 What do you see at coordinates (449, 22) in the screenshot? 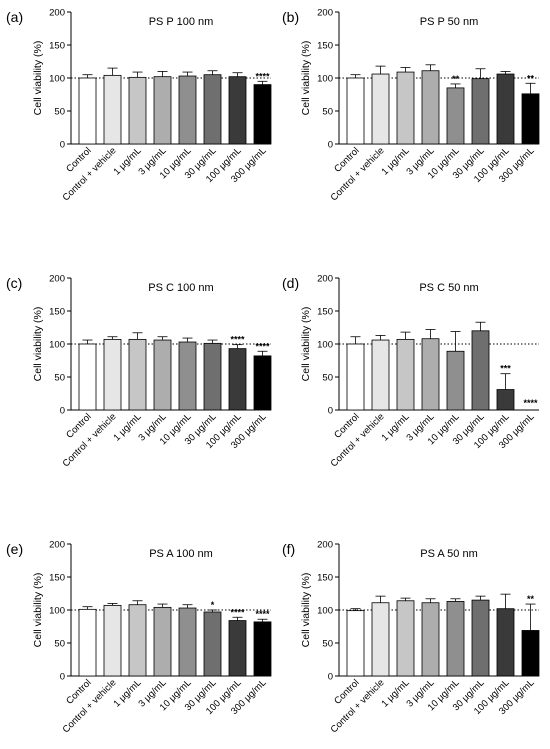
I see `chart-title: PS P 50 nm` at bounding box center [449, 22].